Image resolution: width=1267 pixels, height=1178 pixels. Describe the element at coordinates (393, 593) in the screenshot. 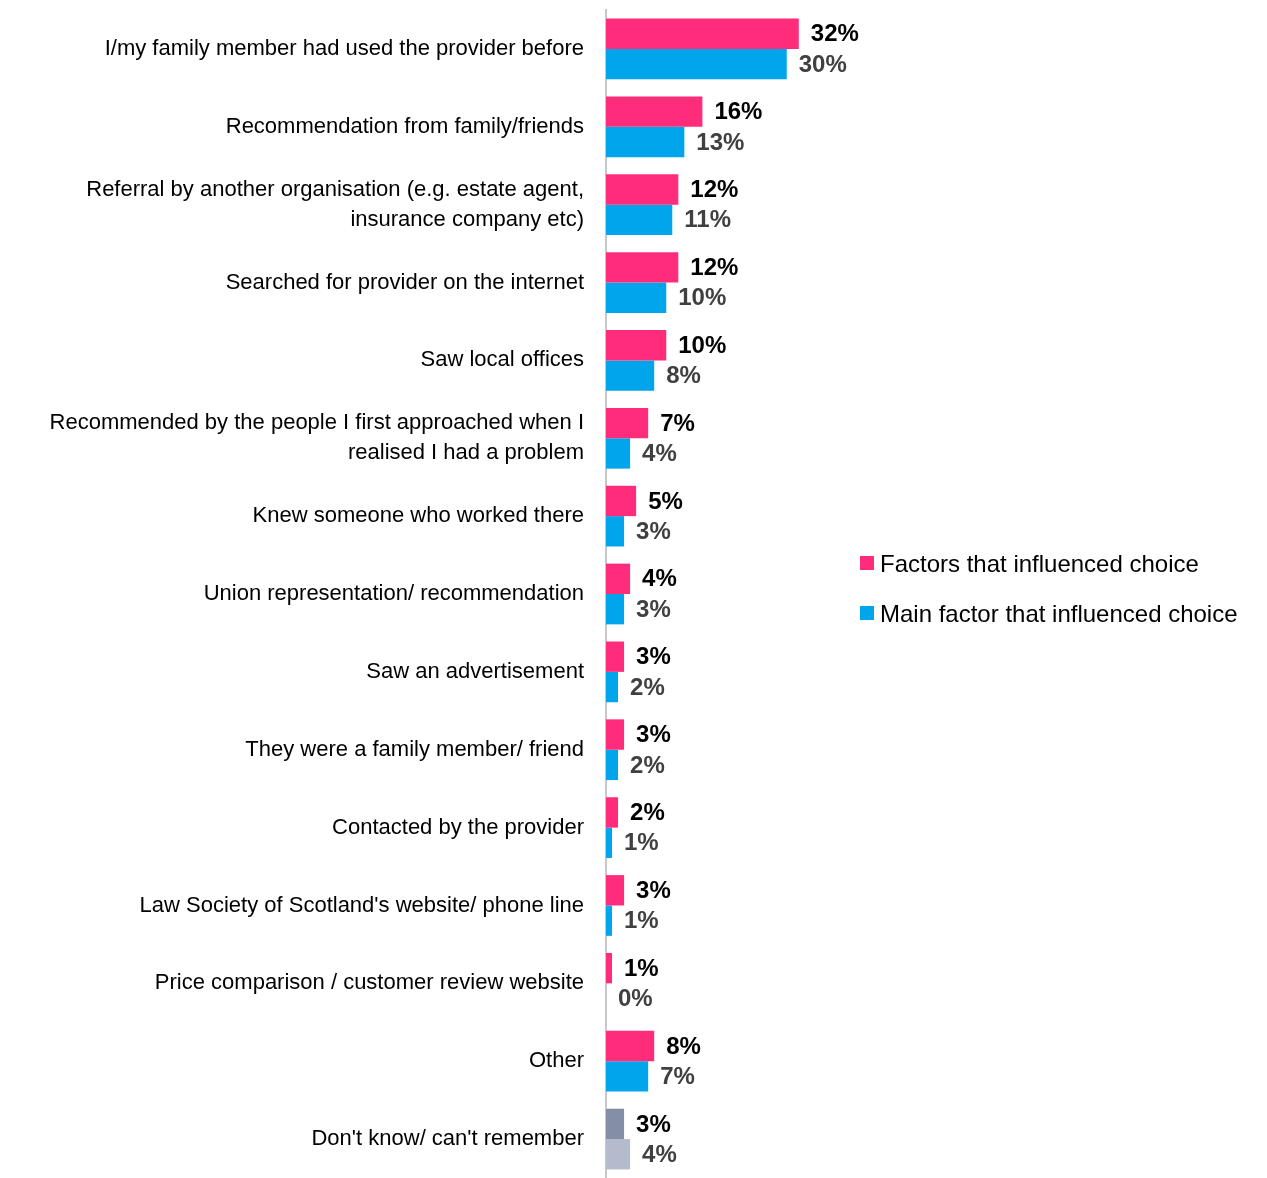

I see `y-tick-label: Union representation/ recommendation` at that location.